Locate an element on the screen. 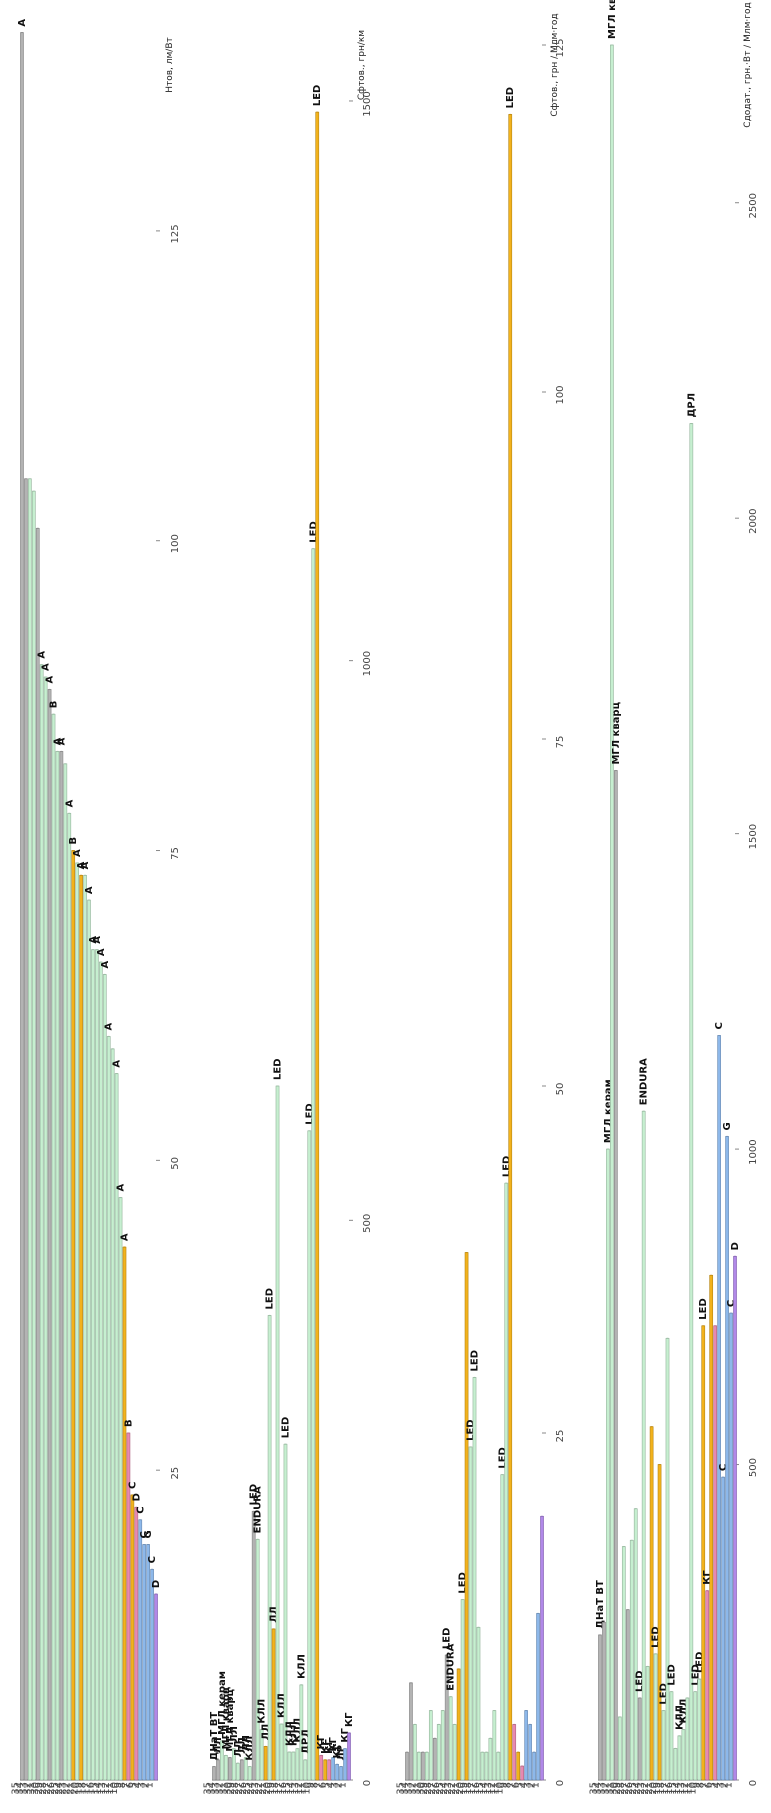 The image size is (771, 1813). value-tick-label: 50 is located at coordinates (560, 1089).